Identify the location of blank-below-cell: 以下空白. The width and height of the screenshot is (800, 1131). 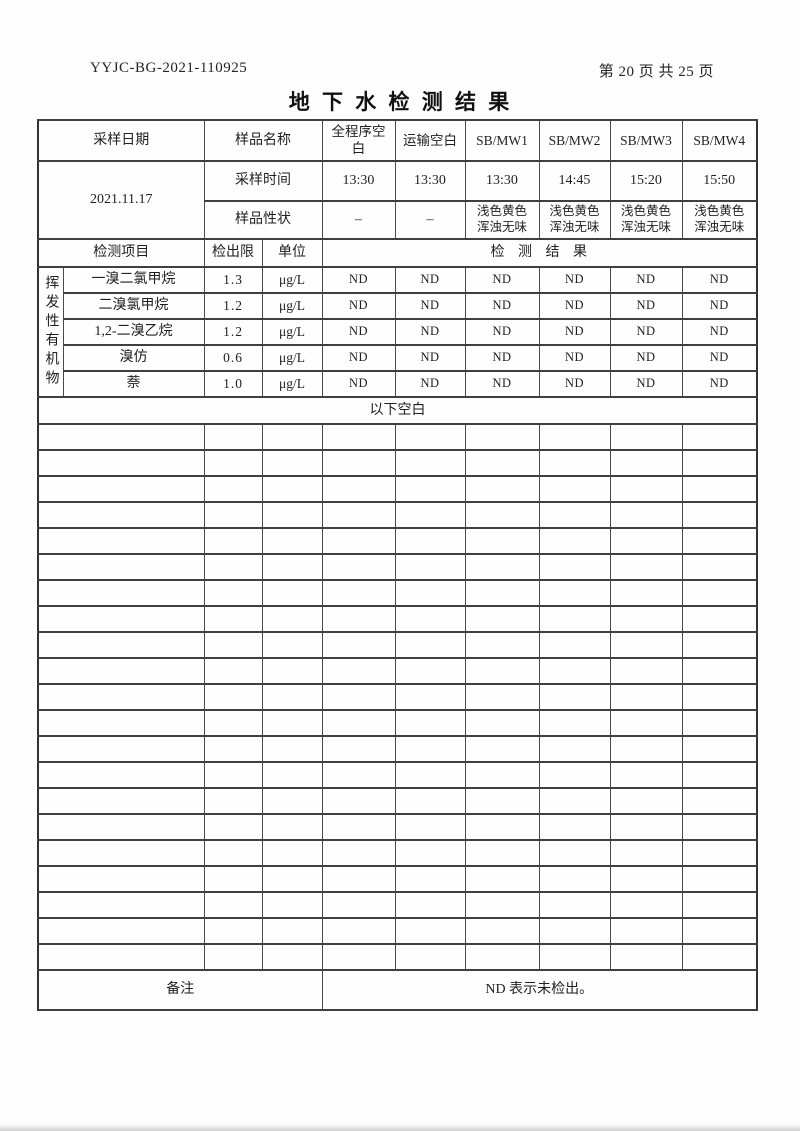
(397, 410).